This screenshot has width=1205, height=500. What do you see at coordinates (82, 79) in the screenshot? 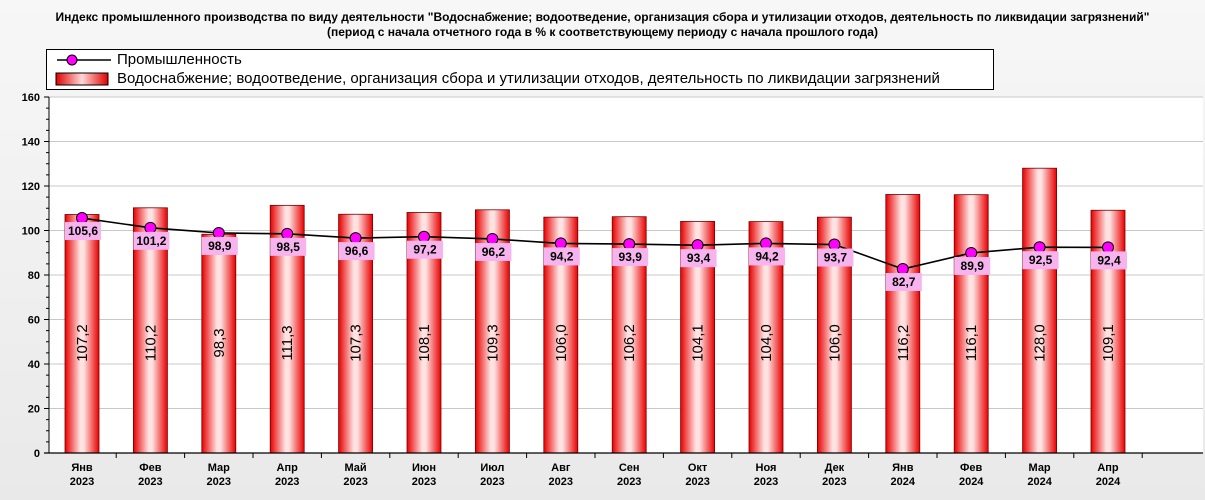
I see `legend-bar-swatch-icon` at bounding box center [82, 79].